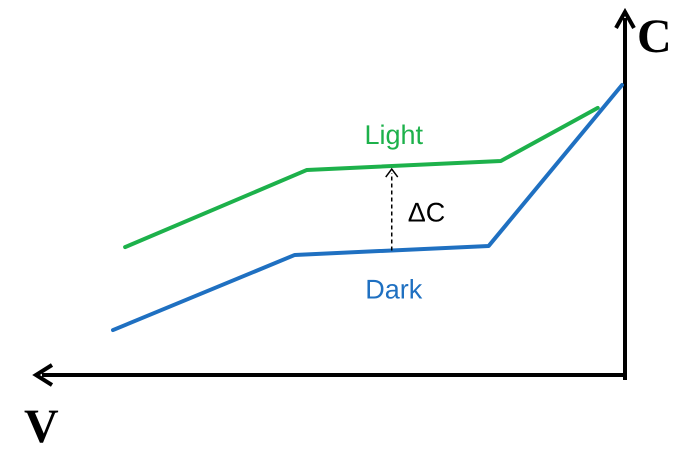 Image resolution: width=694 pixels, height=475 pixels. Describe the element at coordinates (41, 426) in the screenshot. I see `x-axis-title: V` at that location.